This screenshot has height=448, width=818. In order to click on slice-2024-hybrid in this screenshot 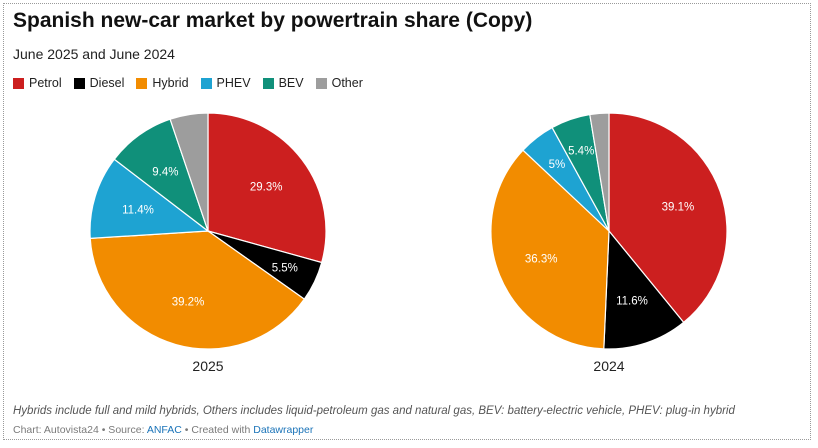, I will do `click(550, 249)`.